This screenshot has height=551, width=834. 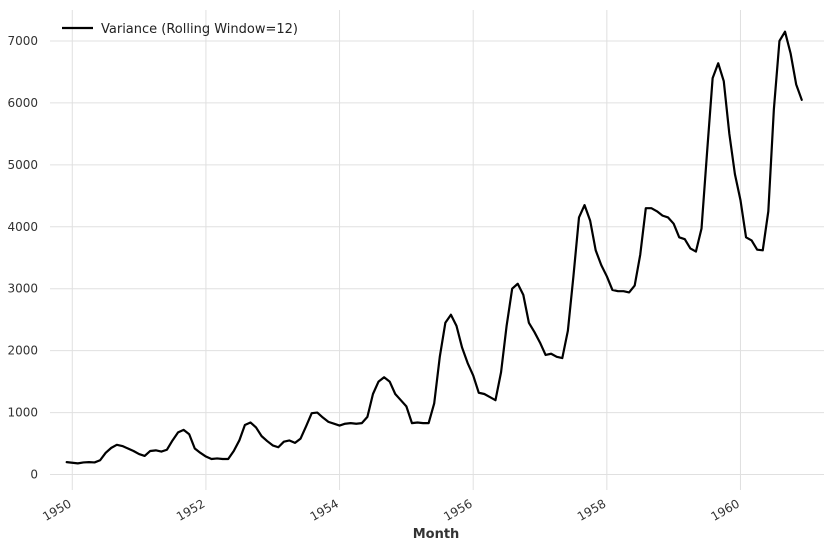 What do you see at coordinates (725, 509) in the screenshot?
I see `x-tick-label: 1960` at bounding box center [725, 509].